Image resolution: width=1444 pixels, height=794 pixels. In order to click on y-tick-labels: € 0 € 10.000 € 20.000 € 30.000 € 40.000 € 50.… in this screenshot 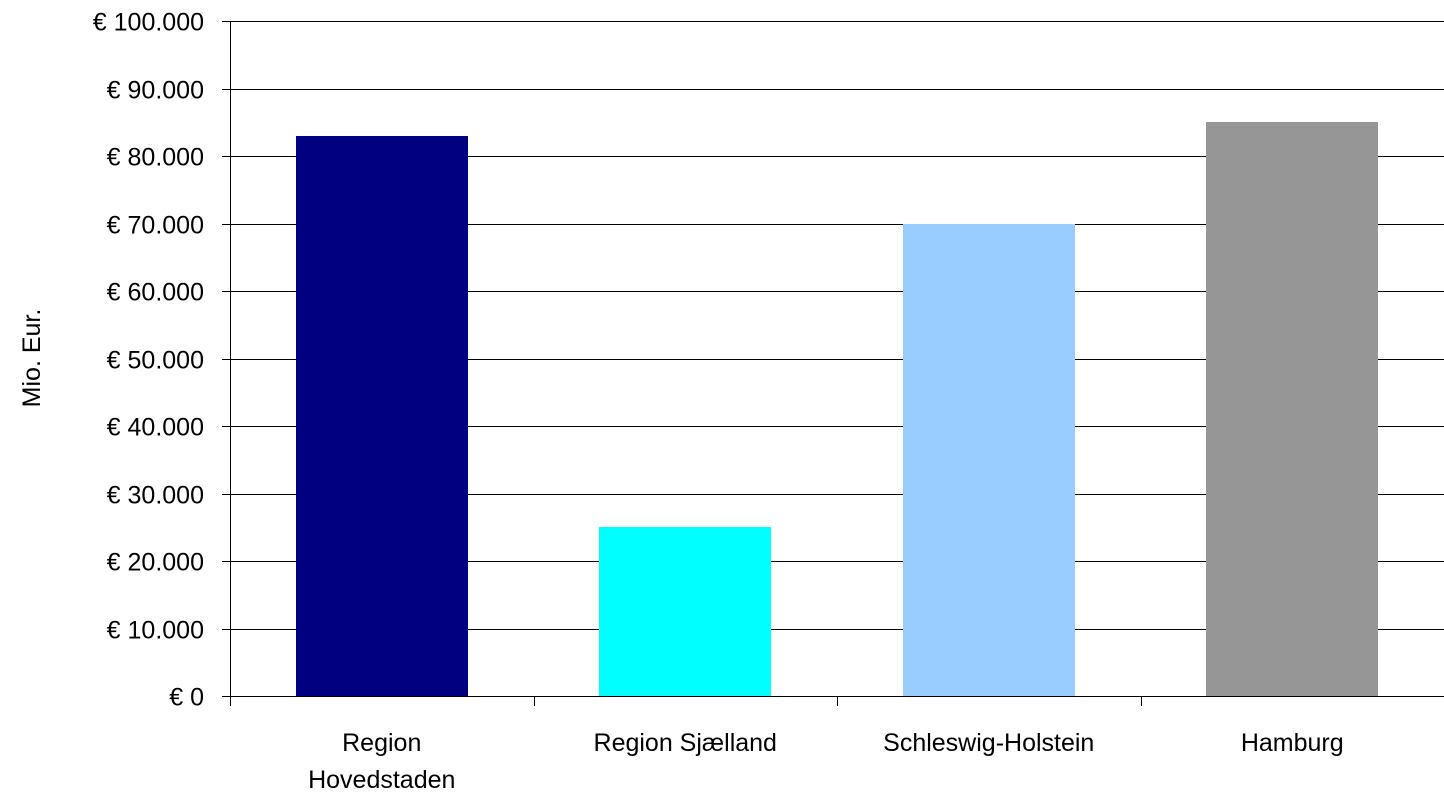, I will do `click(148, 360)`.